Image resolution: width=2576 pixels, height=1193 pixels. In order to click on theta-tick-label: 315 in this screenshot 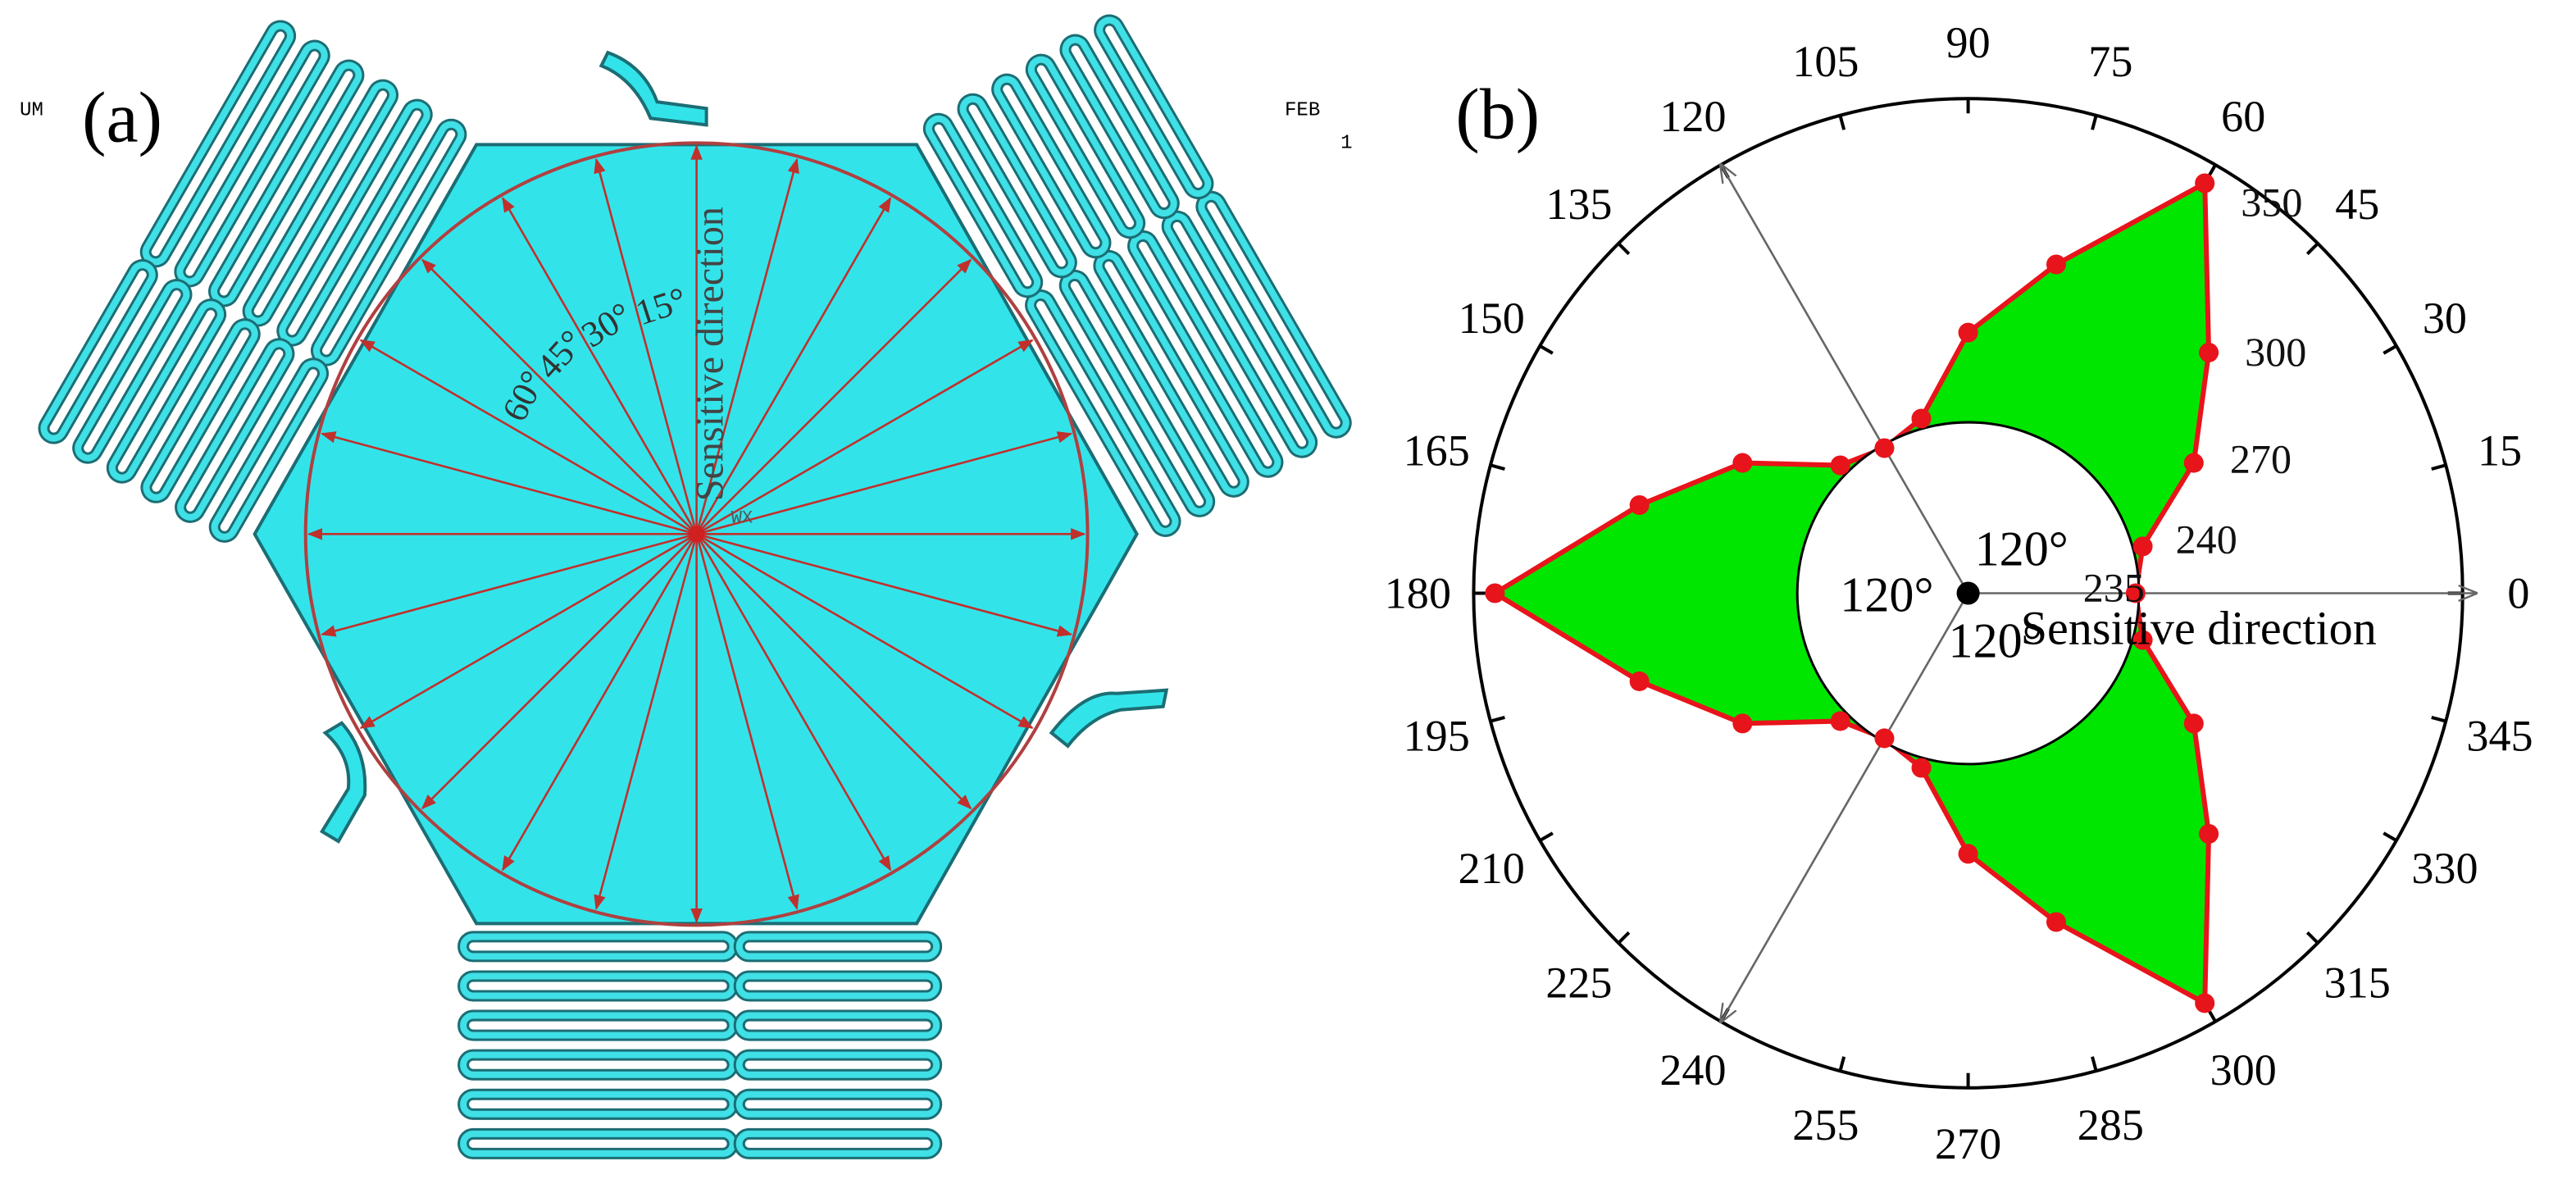, I will do `click(2357, 982)`.